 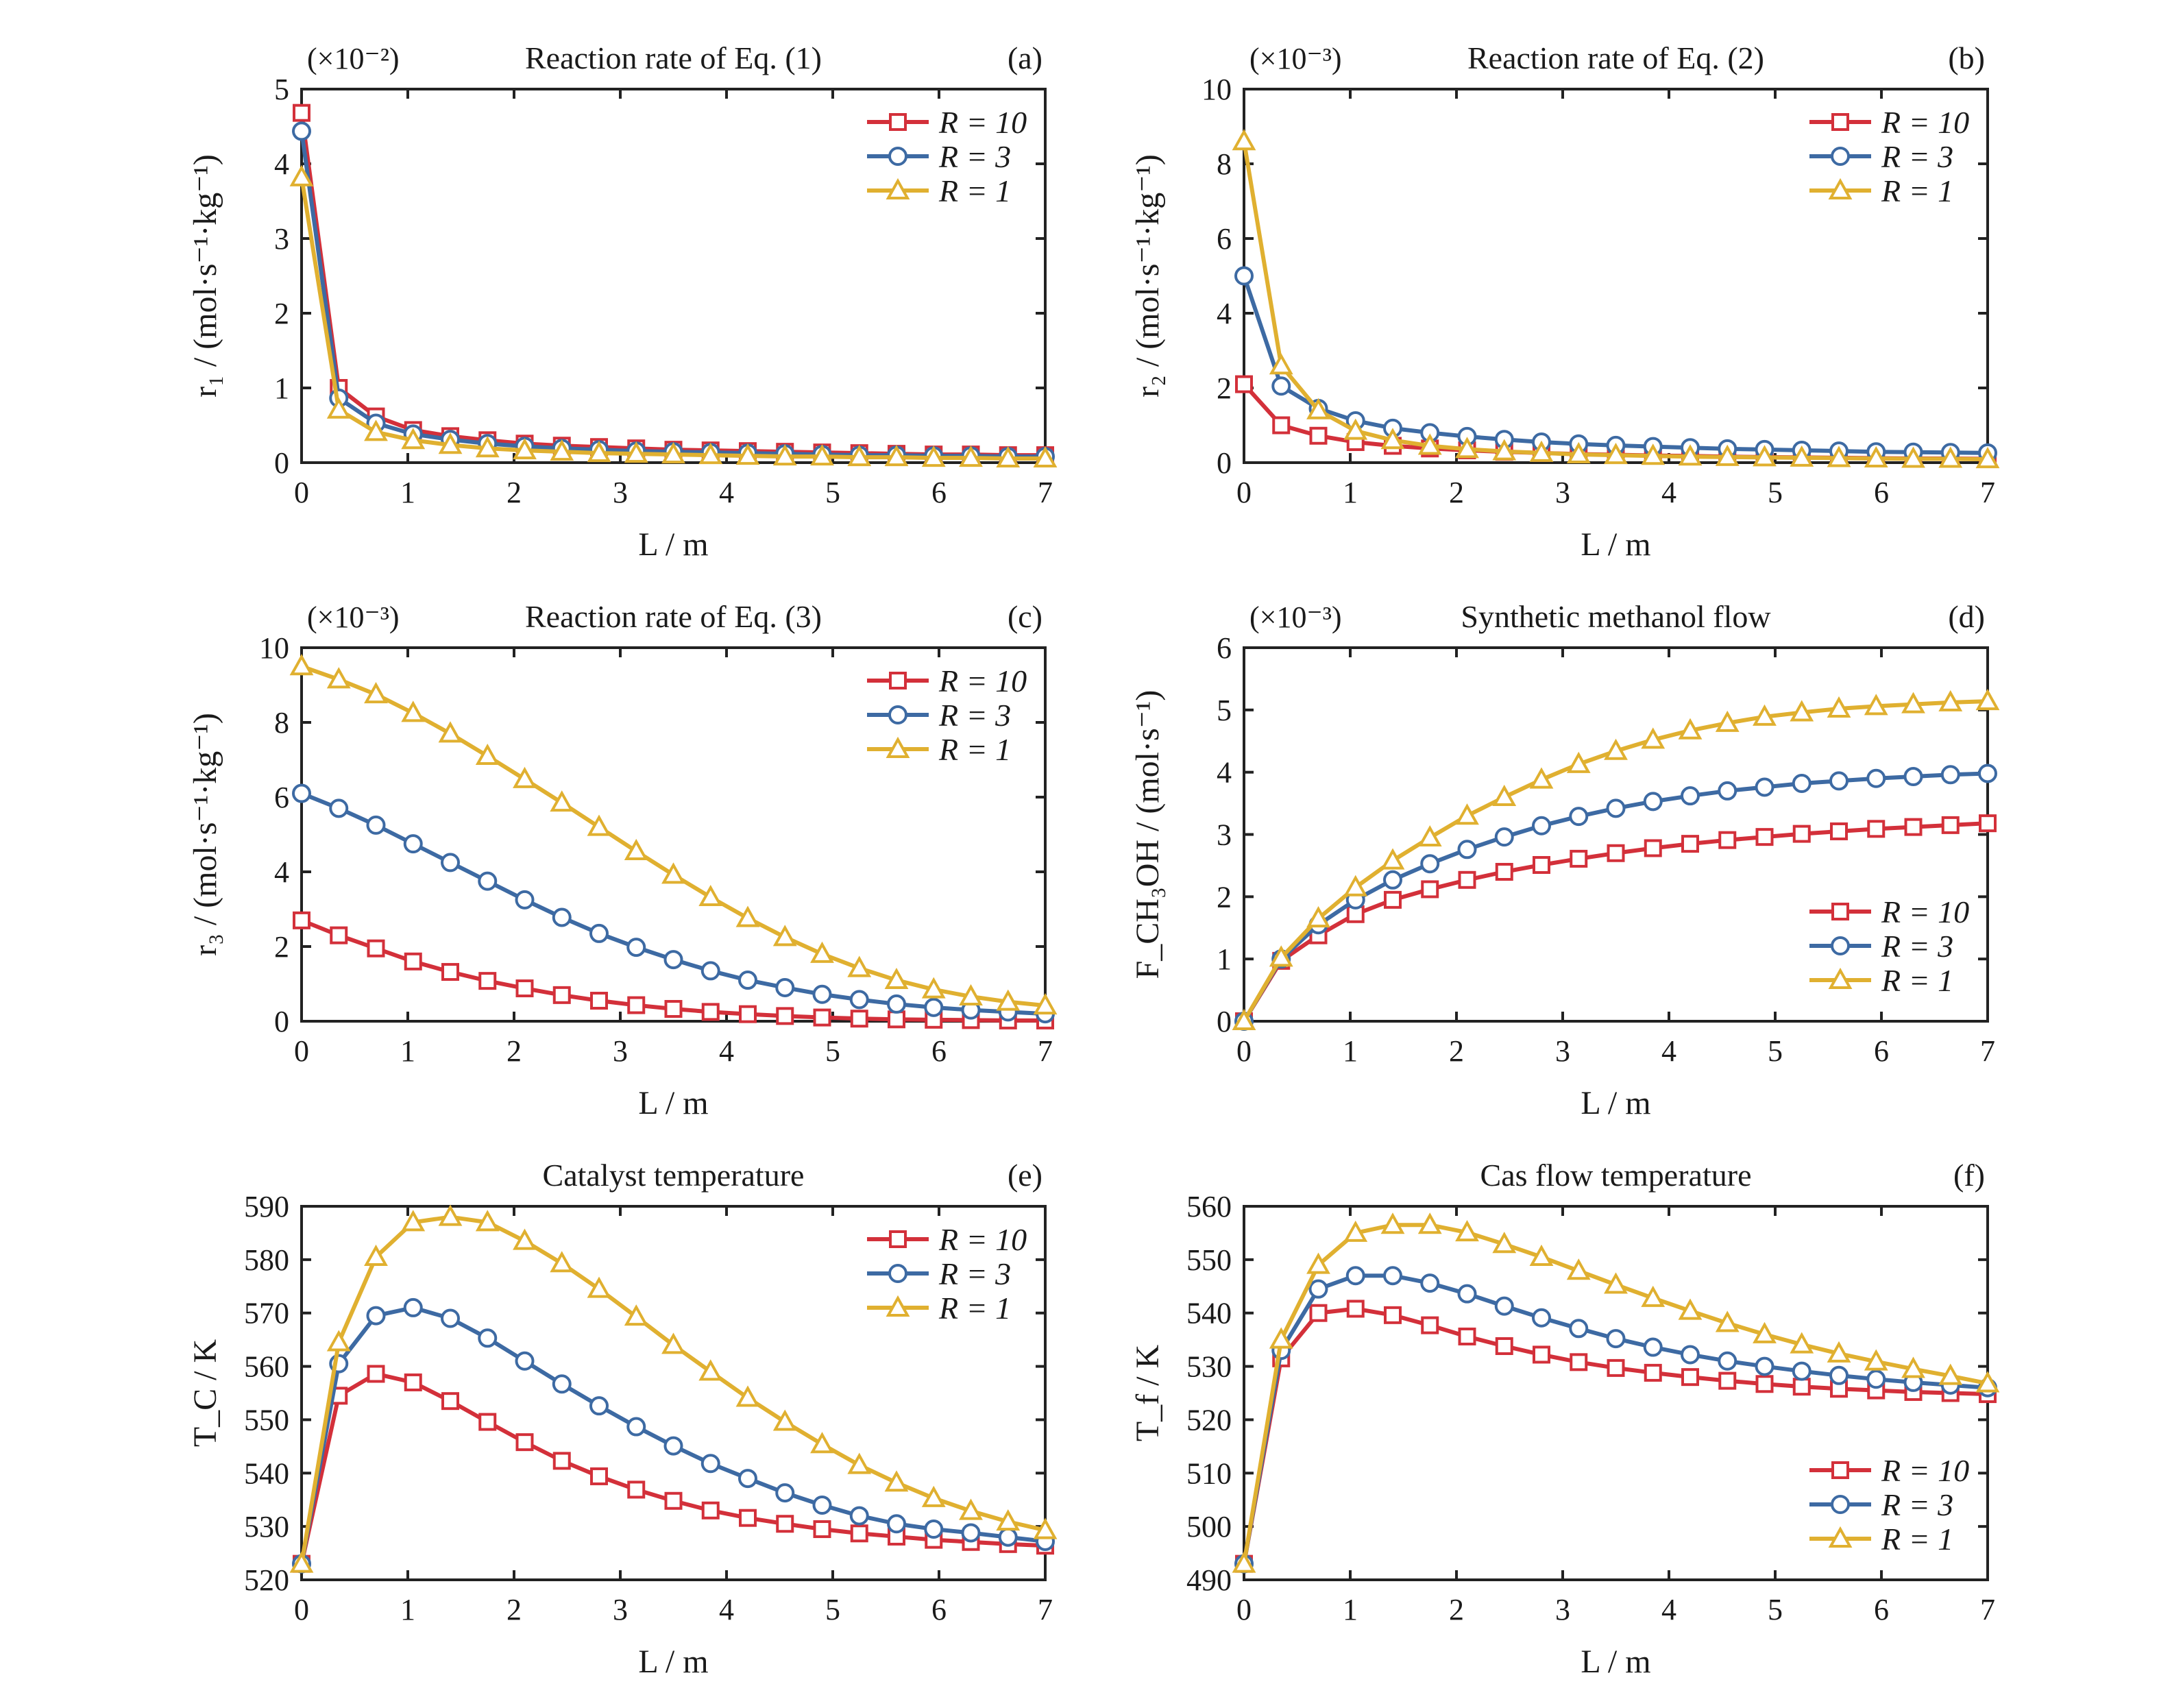 I want to click on x-tick-label: 1, so click(x=1350, y=492).